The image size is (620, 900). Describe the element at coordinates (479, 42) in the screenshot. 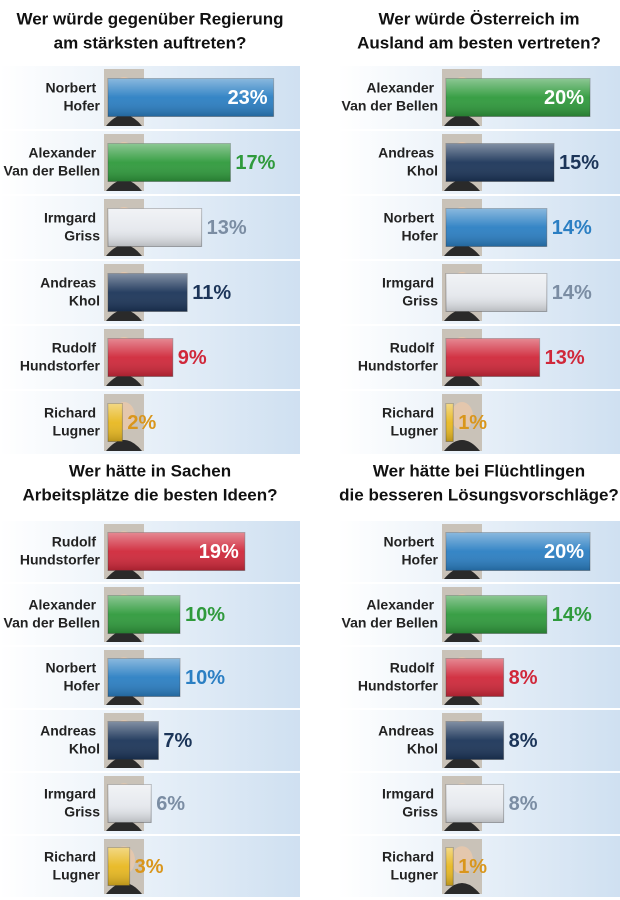

I see `chart-title: Ausland am besten vertreten?` at that location.